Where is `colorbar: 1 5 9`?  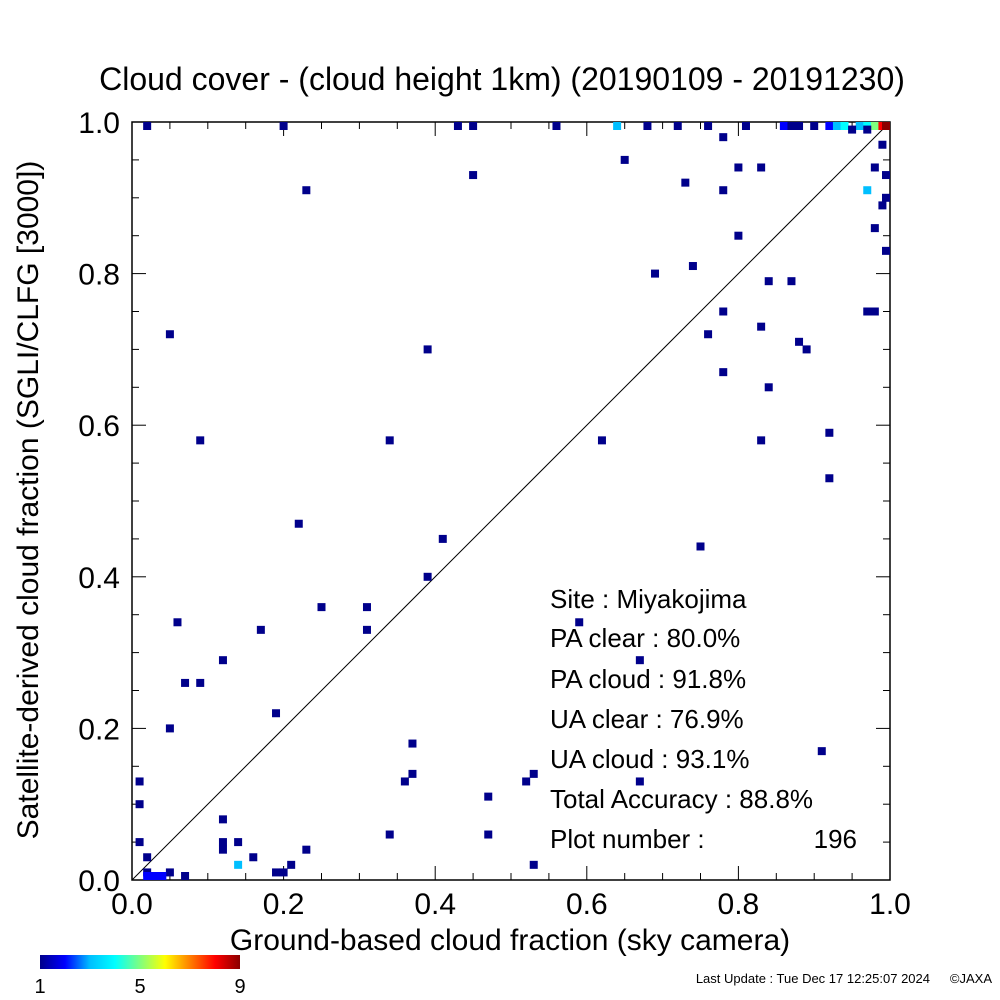
colorbar: 1 5 9 is located at coordinates (140, 976).